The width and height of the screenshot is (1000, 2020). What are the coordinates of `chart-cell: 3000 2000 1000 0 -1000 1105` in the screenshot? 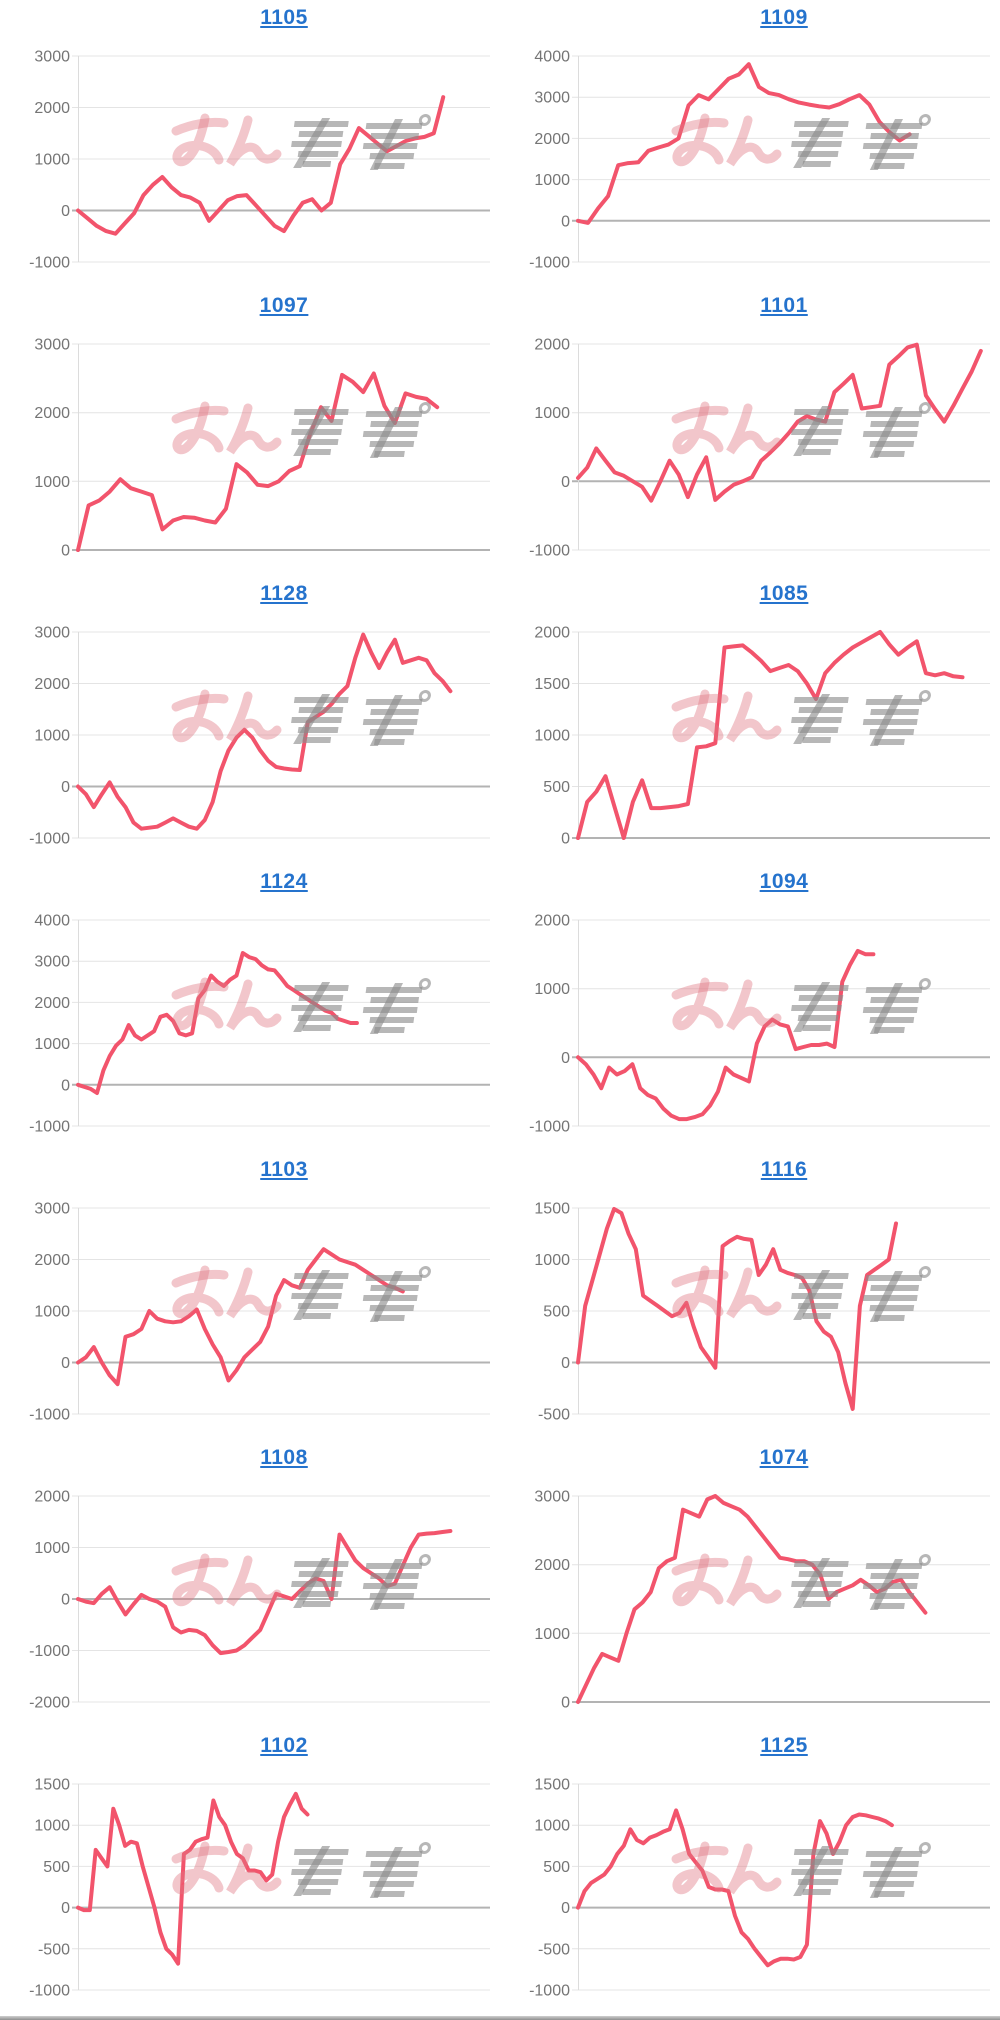 It's located at (250, 144).